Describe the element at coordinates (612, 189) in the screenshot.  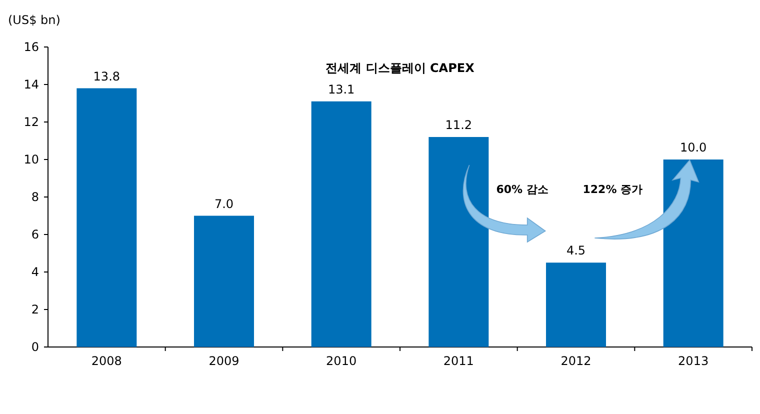
I see `annotation: 122% 증가` at that location.